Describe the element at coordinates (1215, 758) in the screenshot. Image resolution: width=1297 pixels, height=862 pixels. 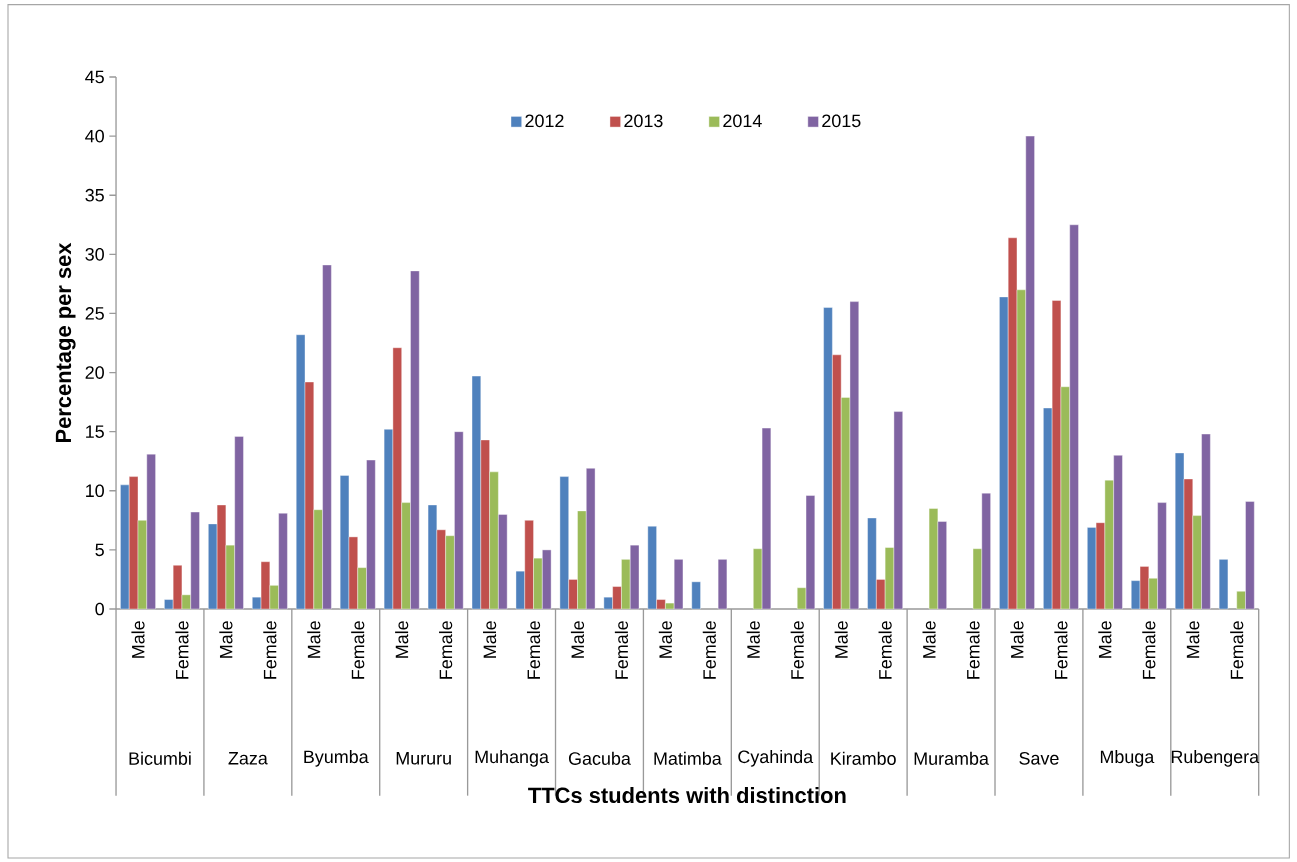
I see `text: Rubengera` at that location.